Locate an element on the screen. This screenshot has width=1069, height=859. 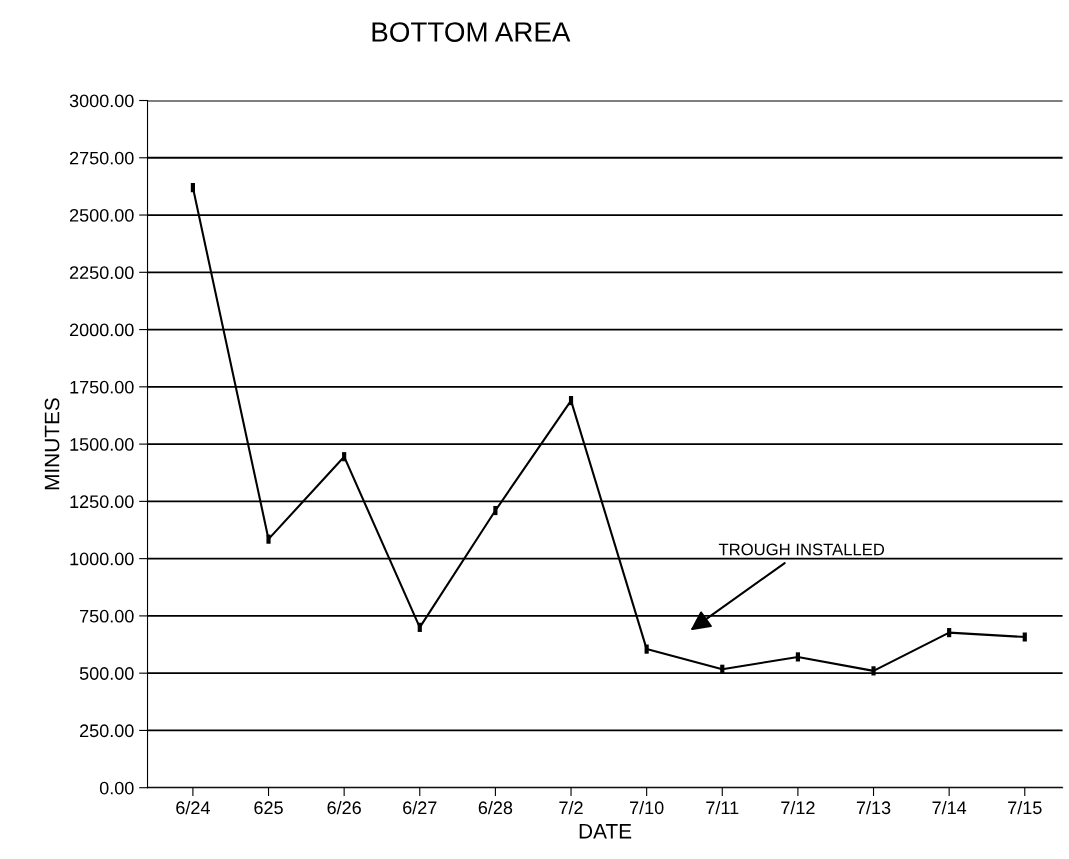
y-tick-label: 1000.00 is located at coordinates (102, 559).